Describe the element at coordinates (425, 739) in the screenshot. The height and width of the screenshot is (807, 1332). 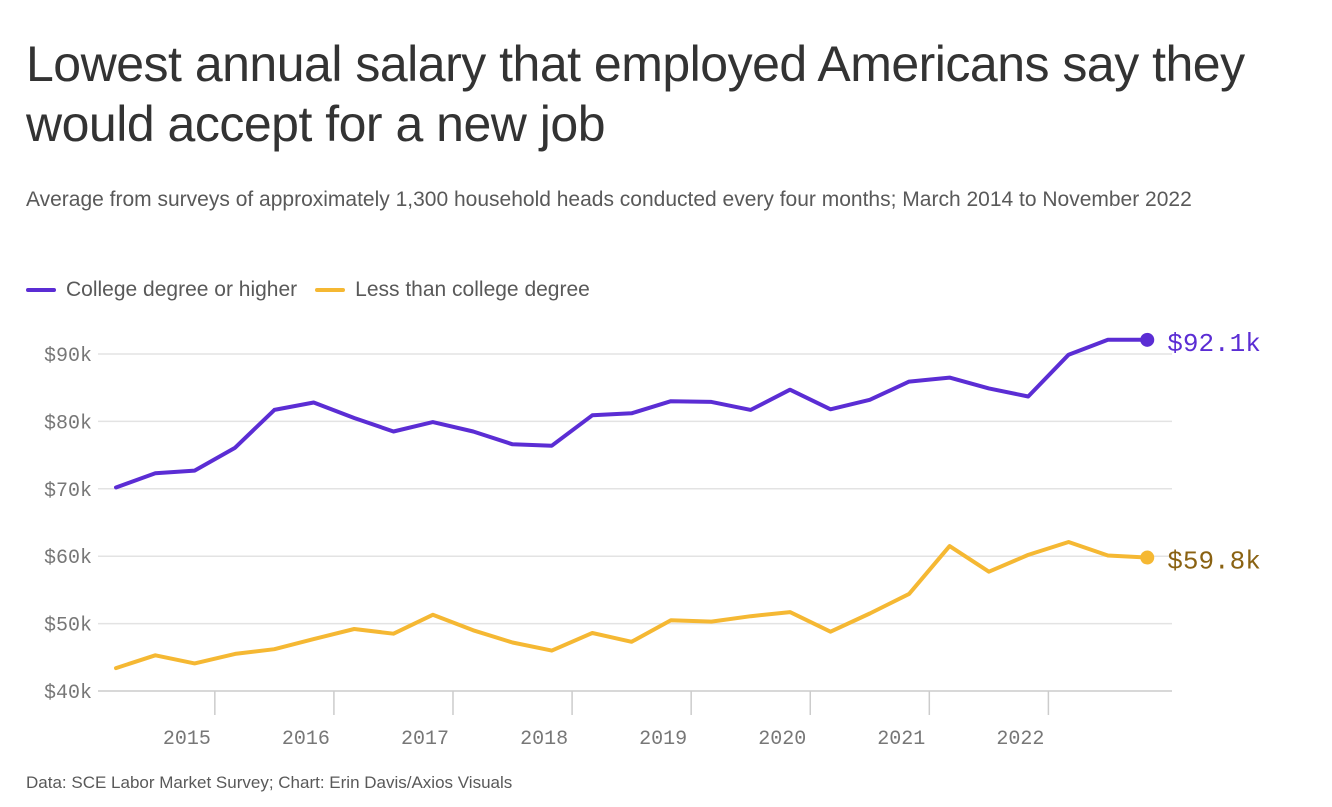
I see `x-tick-label-2017: 2017` at that location.